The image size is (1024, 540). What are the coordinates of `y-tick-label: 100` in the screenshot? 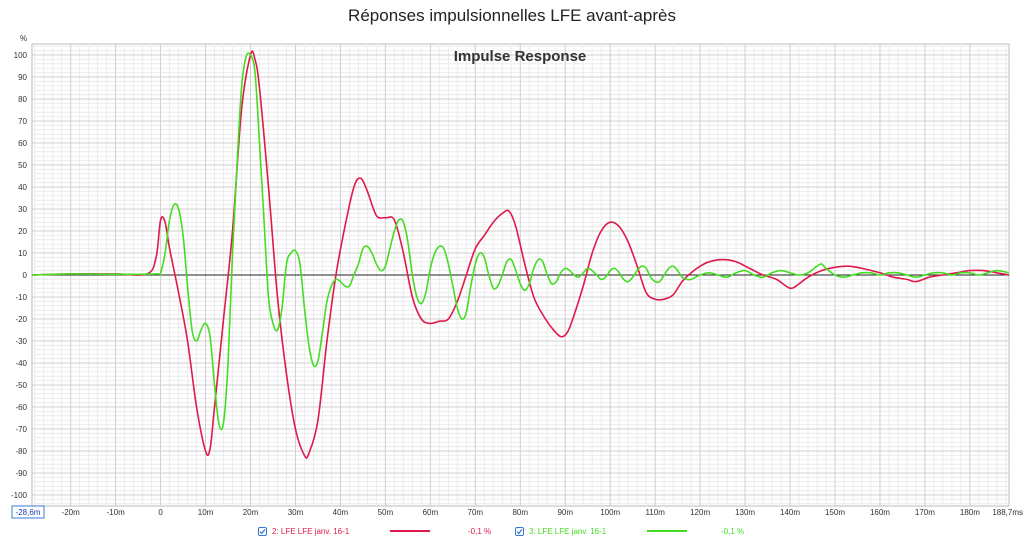 It's located at (21, 55).